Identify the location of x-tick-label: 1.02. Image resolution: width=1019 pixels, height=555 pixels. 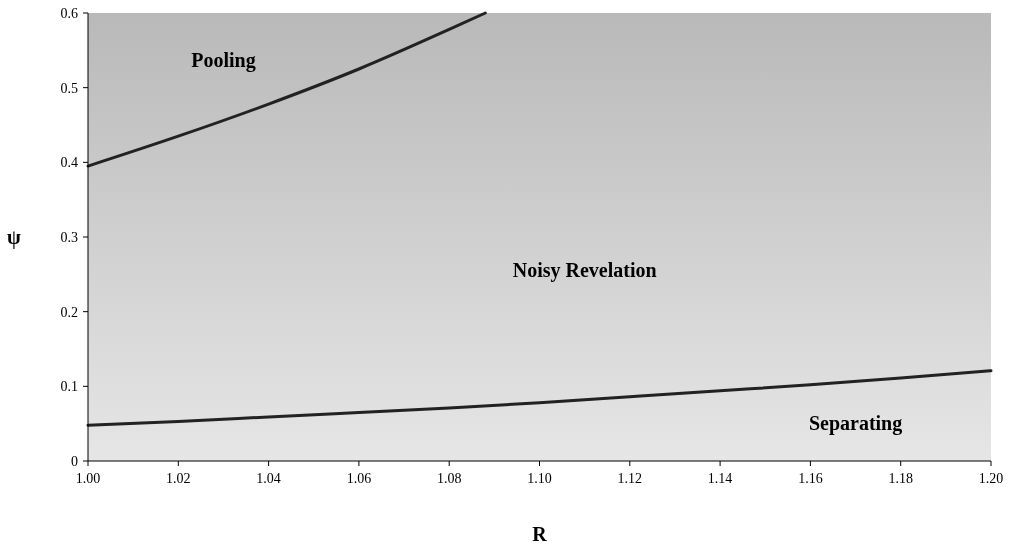
(178, 478).